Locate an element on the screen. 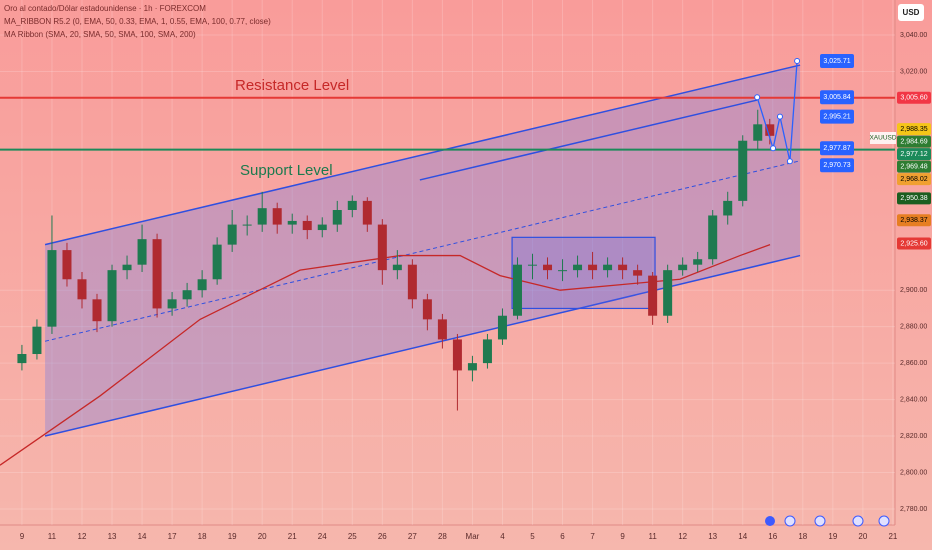 Image resolution: width=932 pixels, height=550 pixels. x-tick-label: Mar is located at coordinates (473, 536).